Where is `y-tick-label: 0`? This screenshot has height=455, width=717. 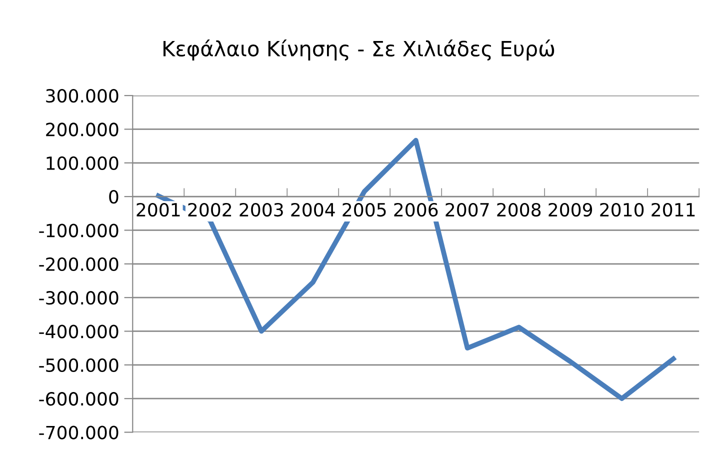 y-tick-label: 0 is located at coordinates (113, 197).